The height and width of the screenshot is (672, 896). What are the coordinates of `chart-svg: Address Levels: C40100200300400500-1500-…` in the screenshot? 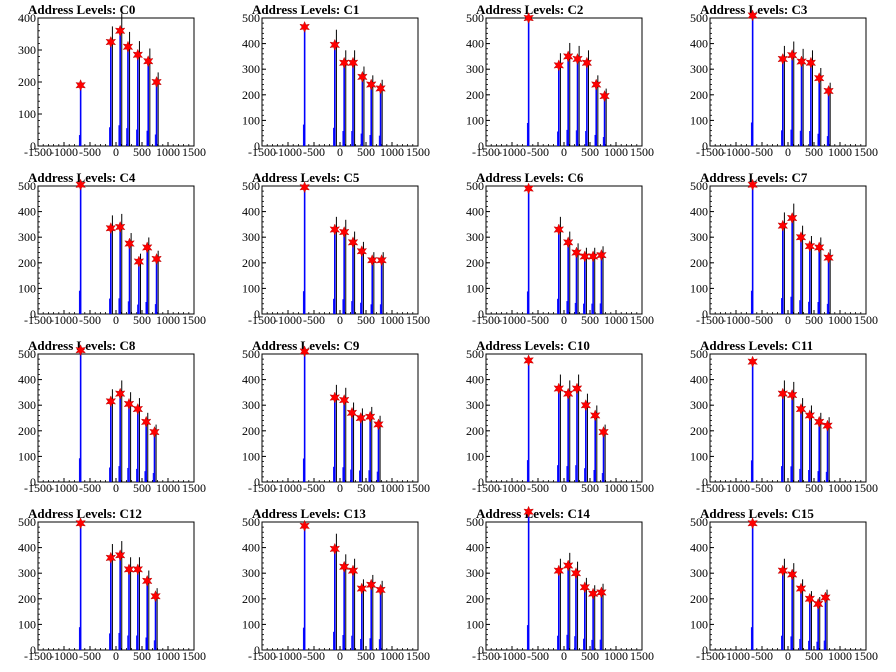 It's located at (112, 248).